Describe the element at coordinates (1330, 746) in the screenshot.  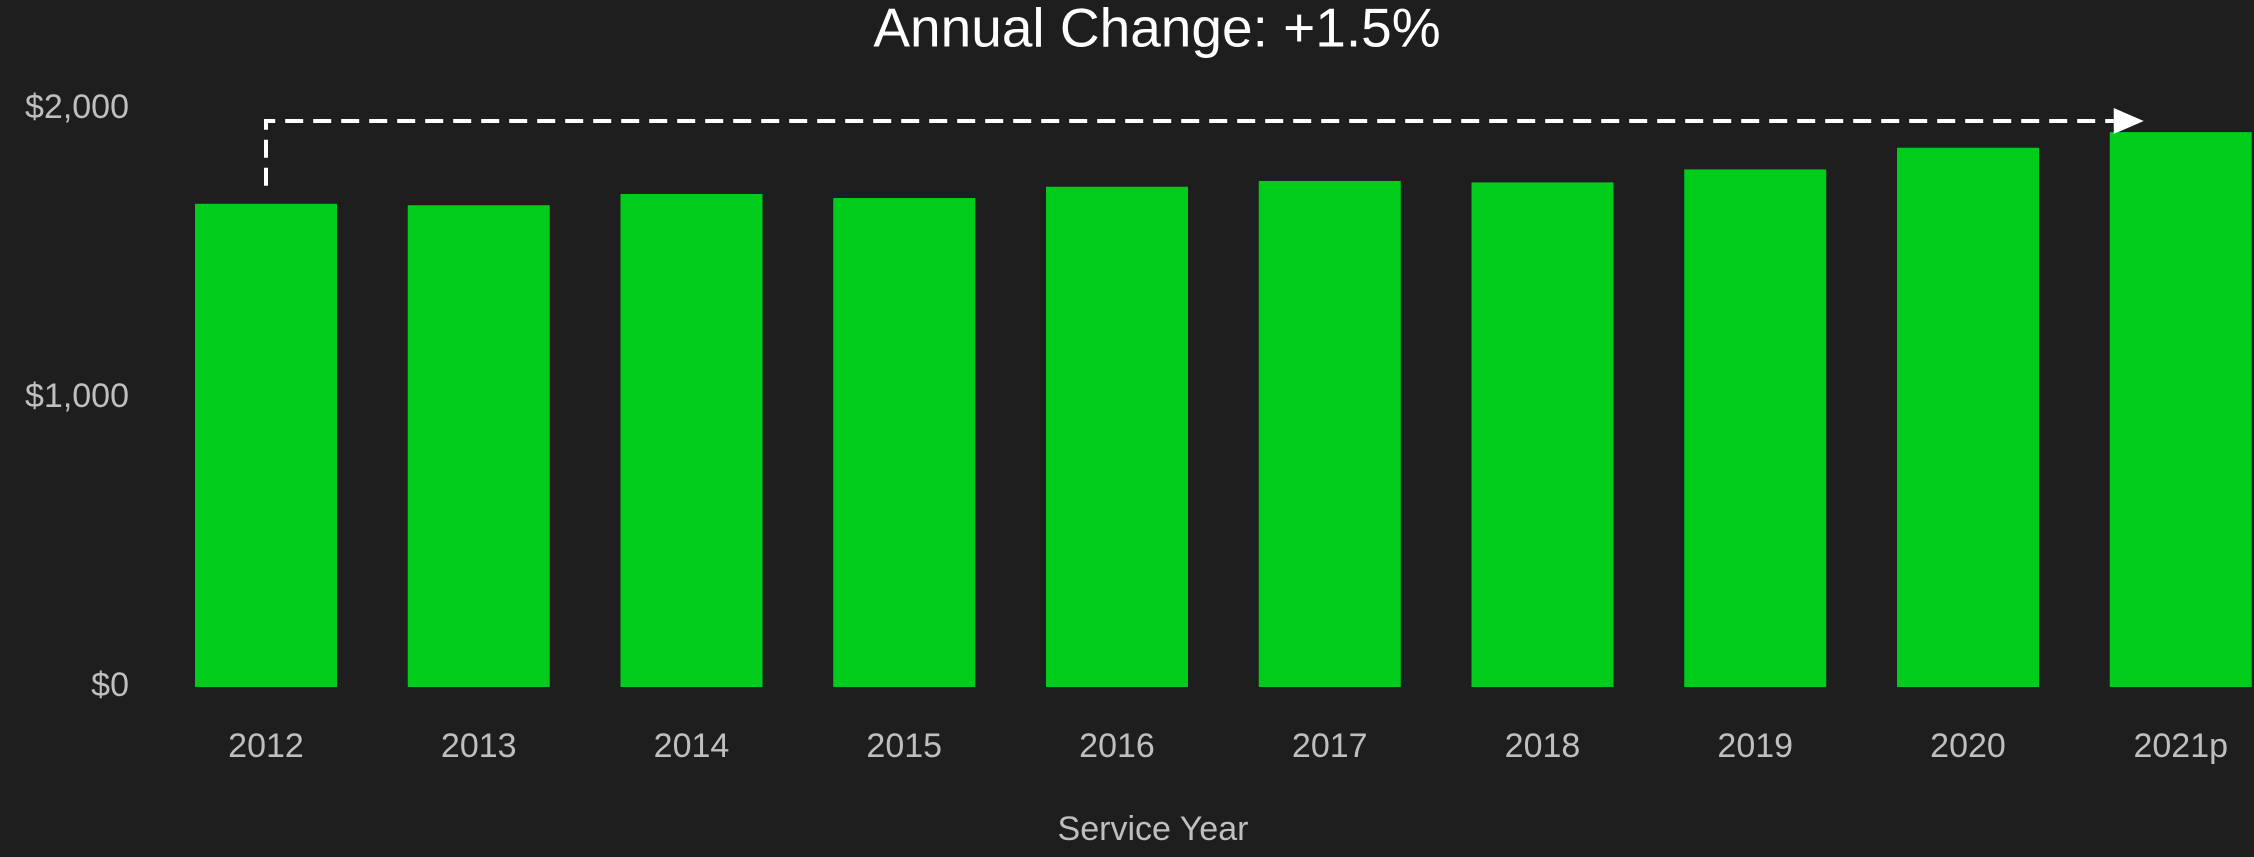
I see `x-tick-label: 2017` at that location.